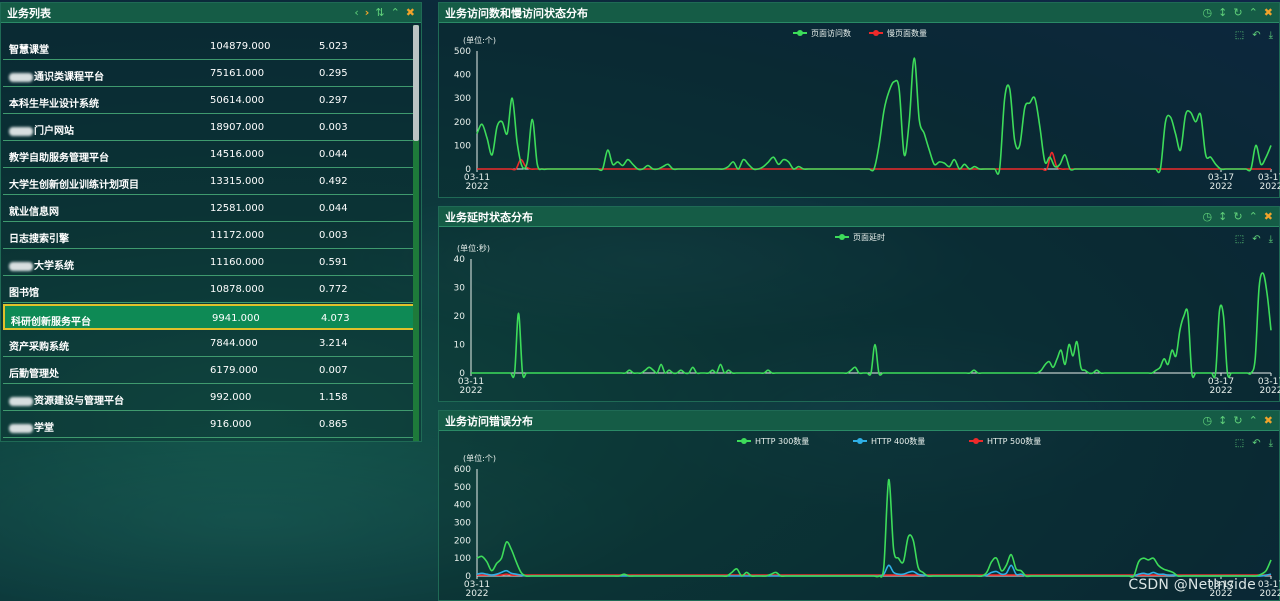 Image resolution: width=1280 pixels, height=601 pixels. Describe the element at coordinates (210, 371) in the screenshot. I see `list-row: 后勤管理处 6179.000 0.007` at that location.